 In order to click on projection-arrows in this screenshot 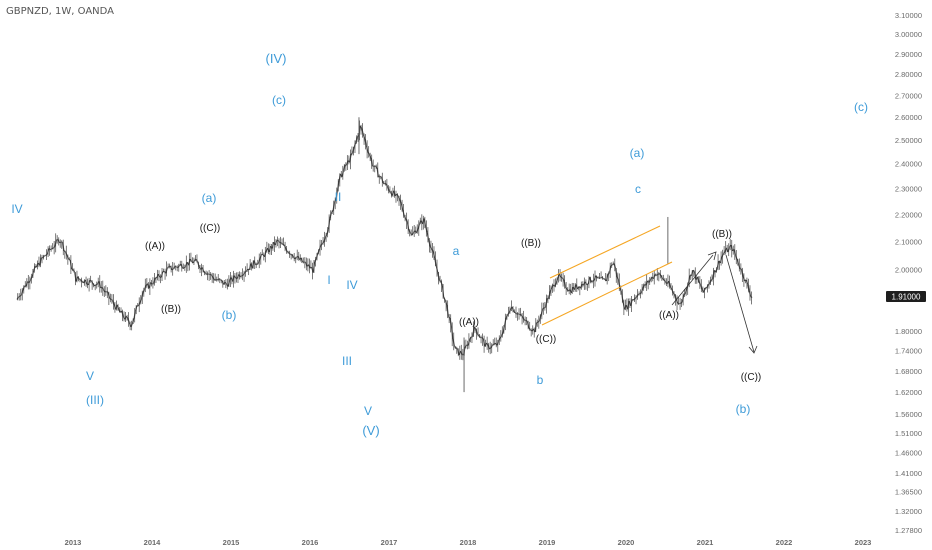, I will do `click(714, 302)`.